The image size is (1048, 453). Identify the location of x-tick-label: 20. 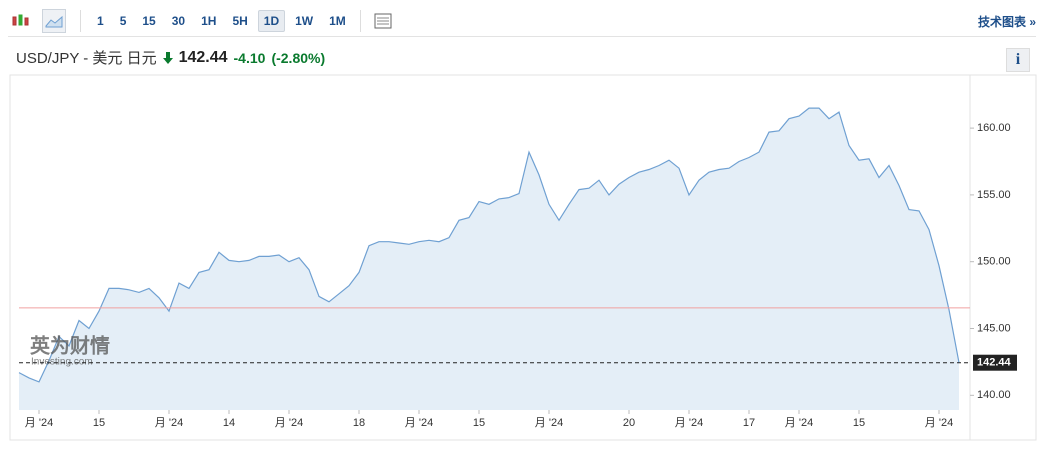
(629, 423).